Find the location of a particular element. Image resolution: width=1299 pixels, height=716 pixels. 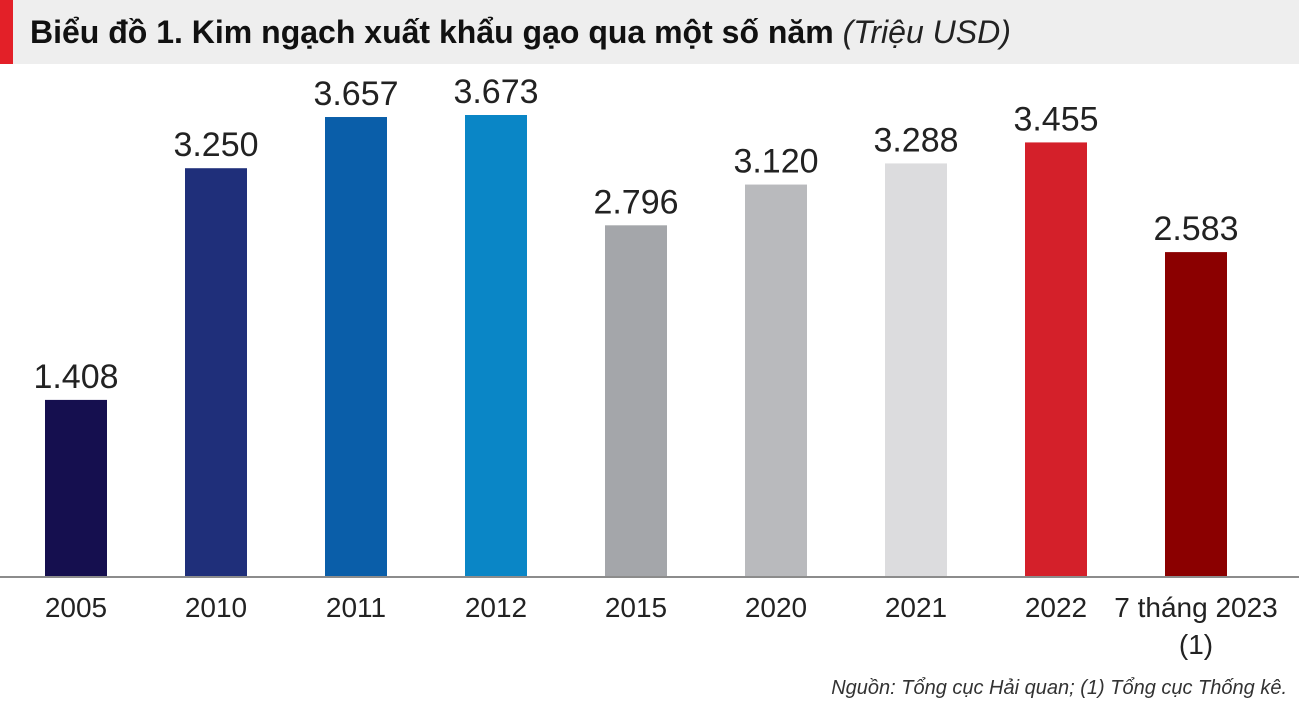

bar-value-label-1: 3.250 is located at coordinates (215, 145).